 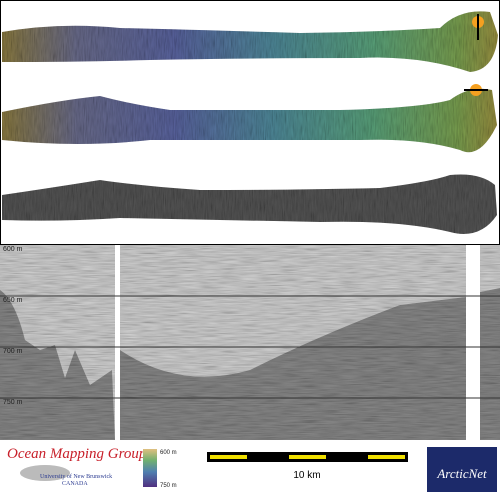 What do you see at coordinates (306, 475) in the screenshot?
I see `scale-label: 10 km` at bounding box center [306, 475].